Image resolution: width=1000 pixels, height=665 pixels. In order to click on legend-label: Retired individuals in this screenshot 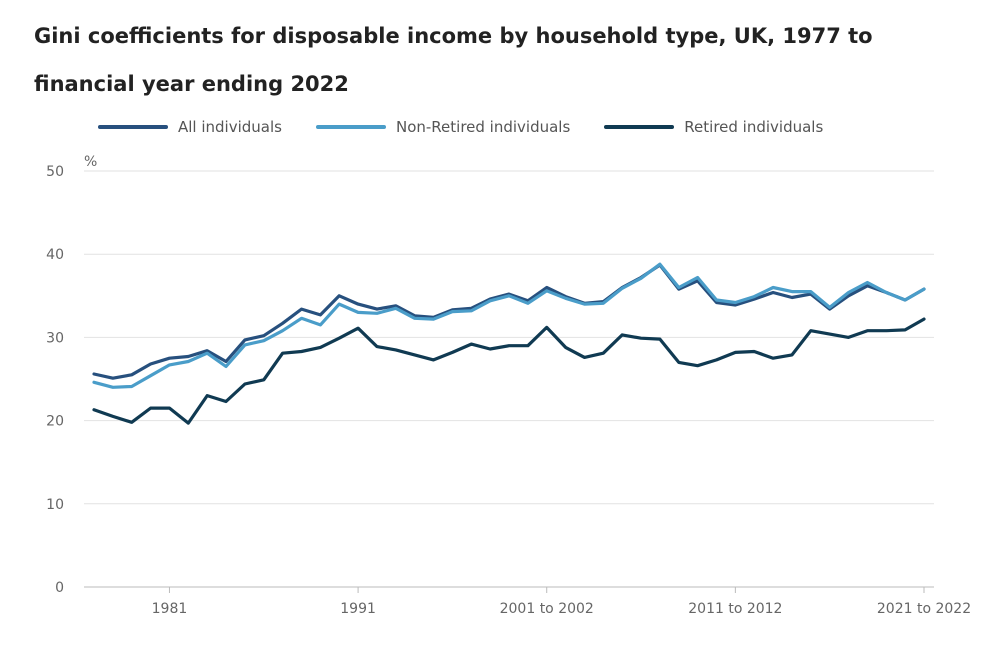, I will do `click(754, 127)`.